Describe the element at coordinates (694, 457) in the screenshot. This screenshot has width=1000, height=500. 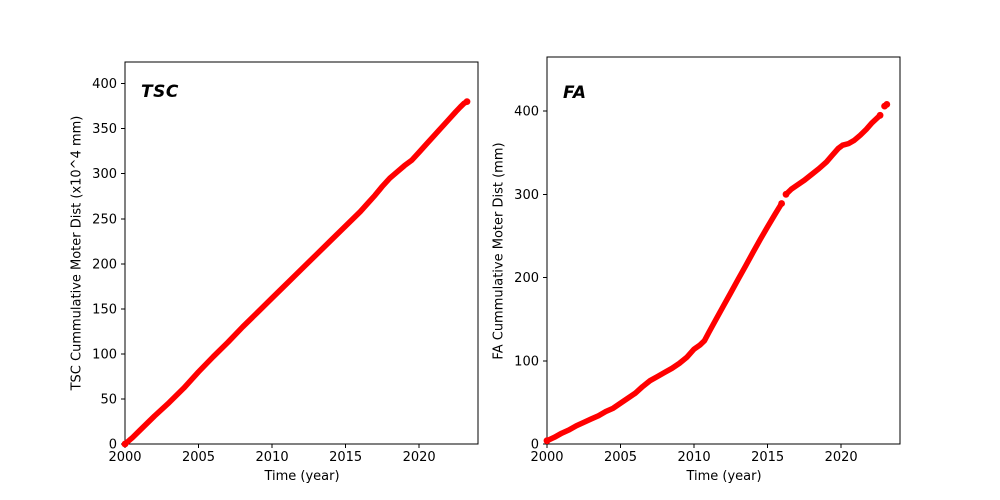
I see `fa-x-tick-label: 2010` at that location.